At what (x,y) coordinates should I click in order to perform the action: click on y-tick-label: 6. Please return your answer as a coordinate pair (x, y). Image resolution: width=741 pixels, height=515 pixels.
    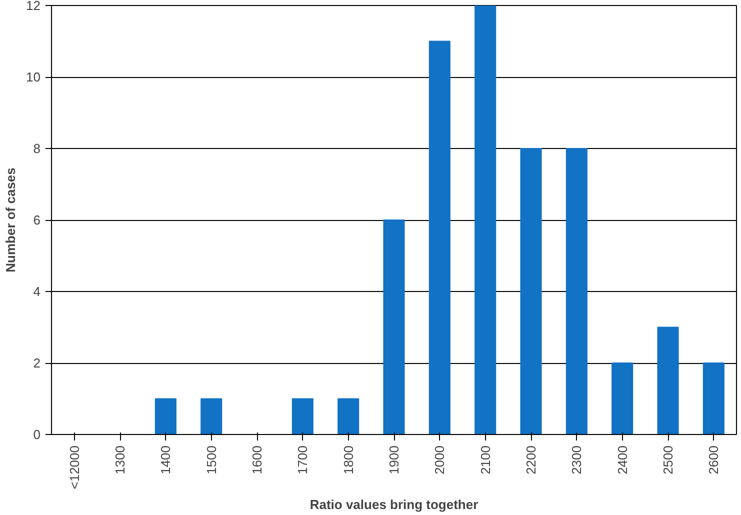
    Looking at the image, I should click on (37, 220).